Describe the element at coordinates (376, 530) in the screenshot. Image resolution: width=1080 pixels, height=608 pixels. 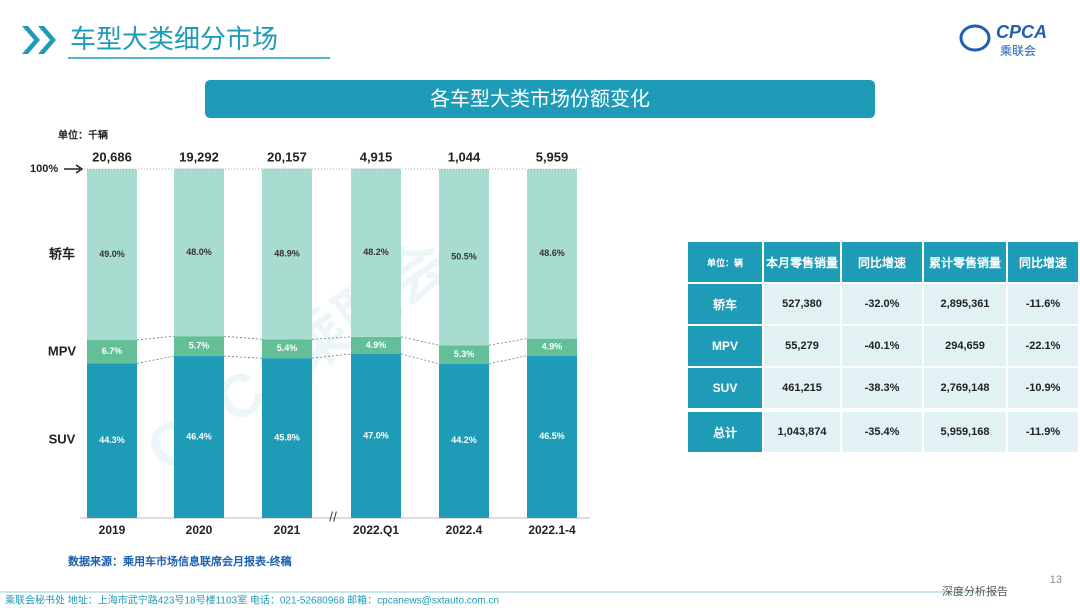
I see `x-tick-label: 2022.Q1` at that location.